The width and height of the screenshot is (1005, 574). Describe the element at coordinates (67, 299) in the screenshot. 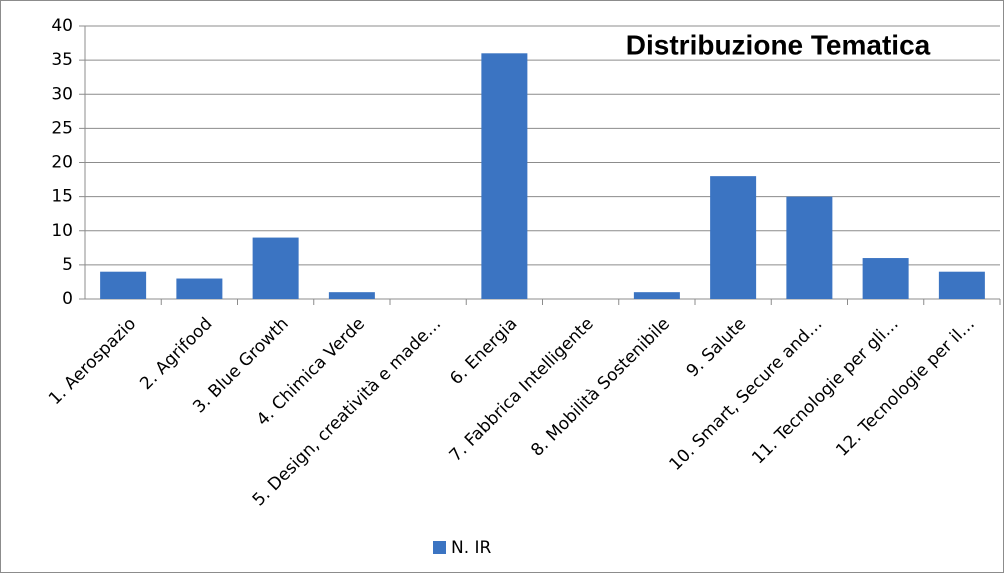

I see `y-tick-label: 0` at that location.